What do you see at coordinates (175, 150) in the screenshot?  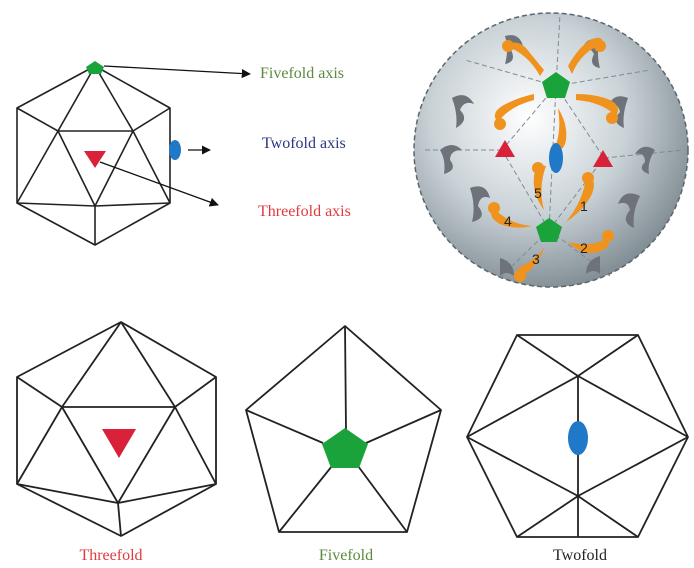 I see `twofold-axis-ellipse-icon` at bounding box center [175, 150].